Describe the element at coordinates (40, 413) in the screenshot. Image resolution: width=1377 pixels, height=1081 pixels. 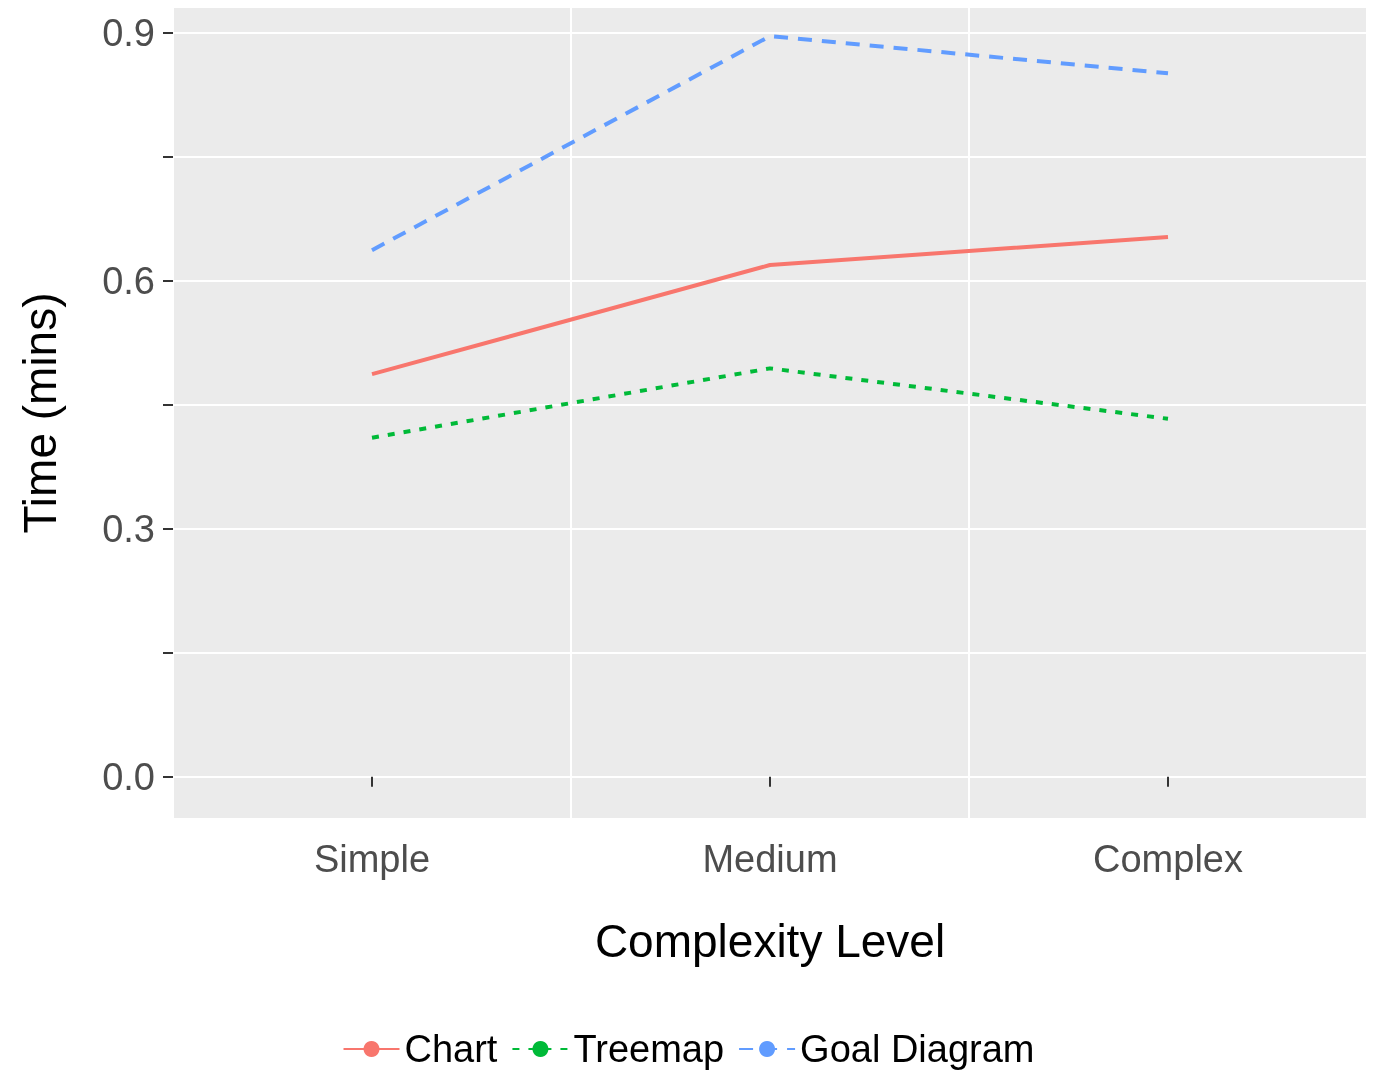
I see `y-axis-title: Time (mins)` at that location.